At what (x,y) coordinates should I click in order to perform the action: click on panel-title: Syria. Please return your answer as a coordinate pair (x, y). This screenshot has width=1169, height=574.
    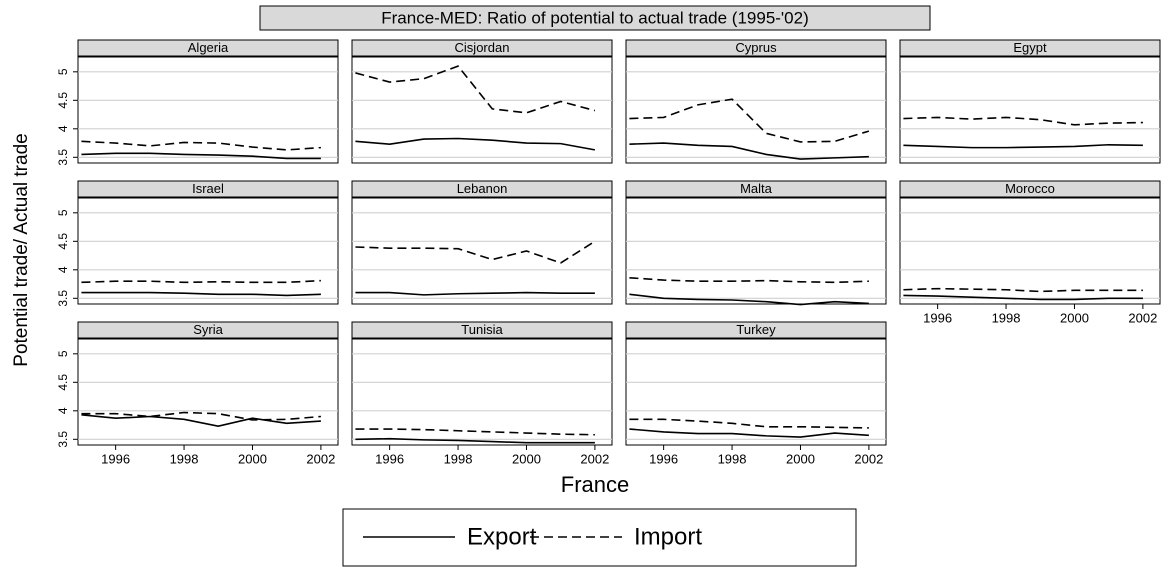
    Looking at the image, I should click on (208, 329).